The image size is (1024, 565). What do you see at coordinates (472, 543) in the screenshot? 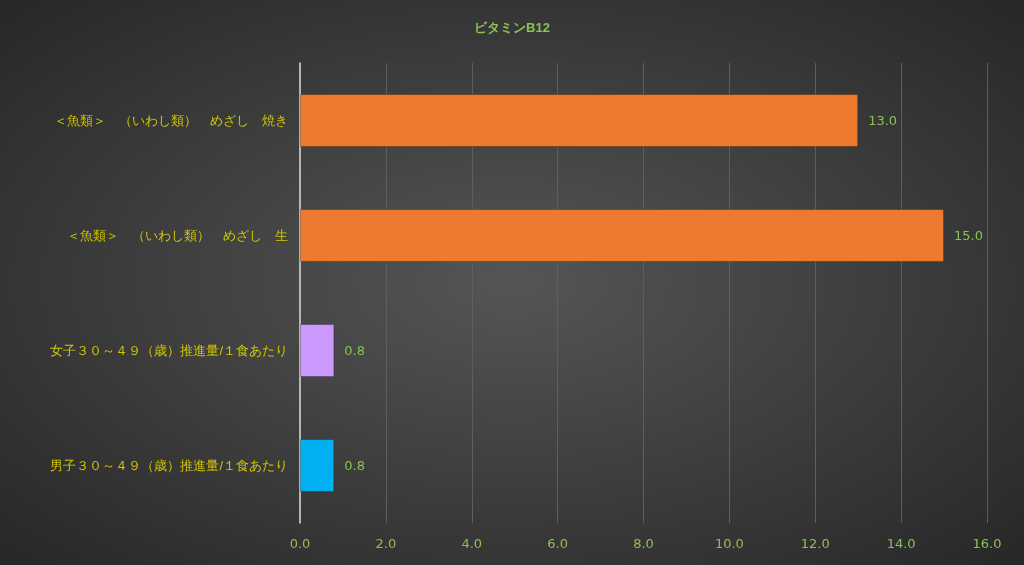
I see `x-tick-label: 4.0` at bounding box center [472, 543].